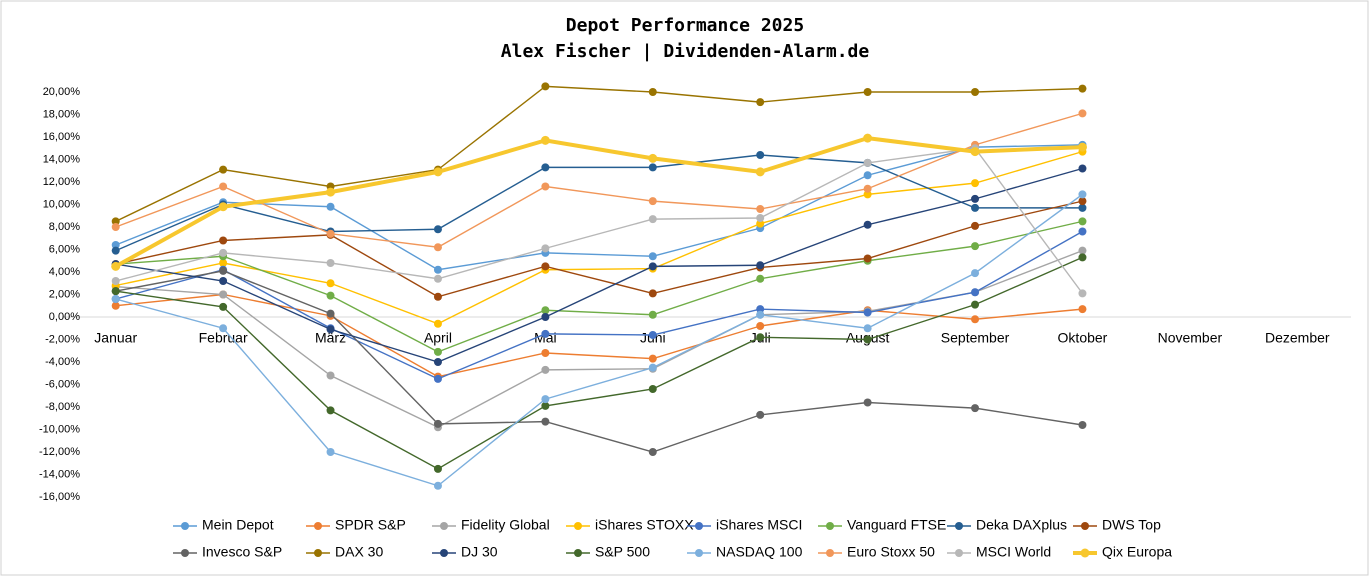 The height and width of the screenshot is (582, 1370). I want to click on legend-label: Vanguard FTSE, so click(896, 525).